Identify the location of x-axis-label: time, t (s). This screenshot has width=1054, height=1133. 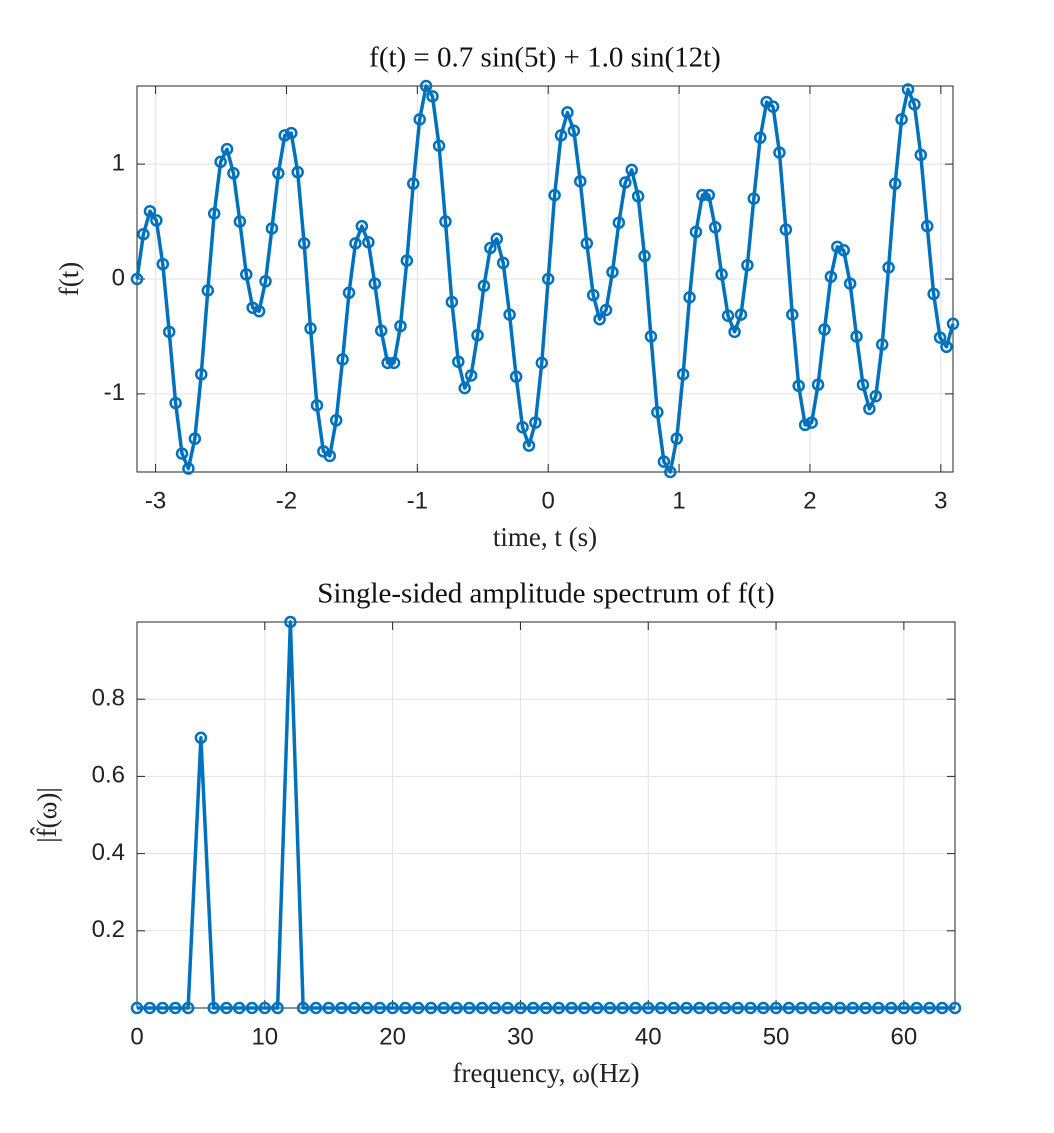
(545, 537).